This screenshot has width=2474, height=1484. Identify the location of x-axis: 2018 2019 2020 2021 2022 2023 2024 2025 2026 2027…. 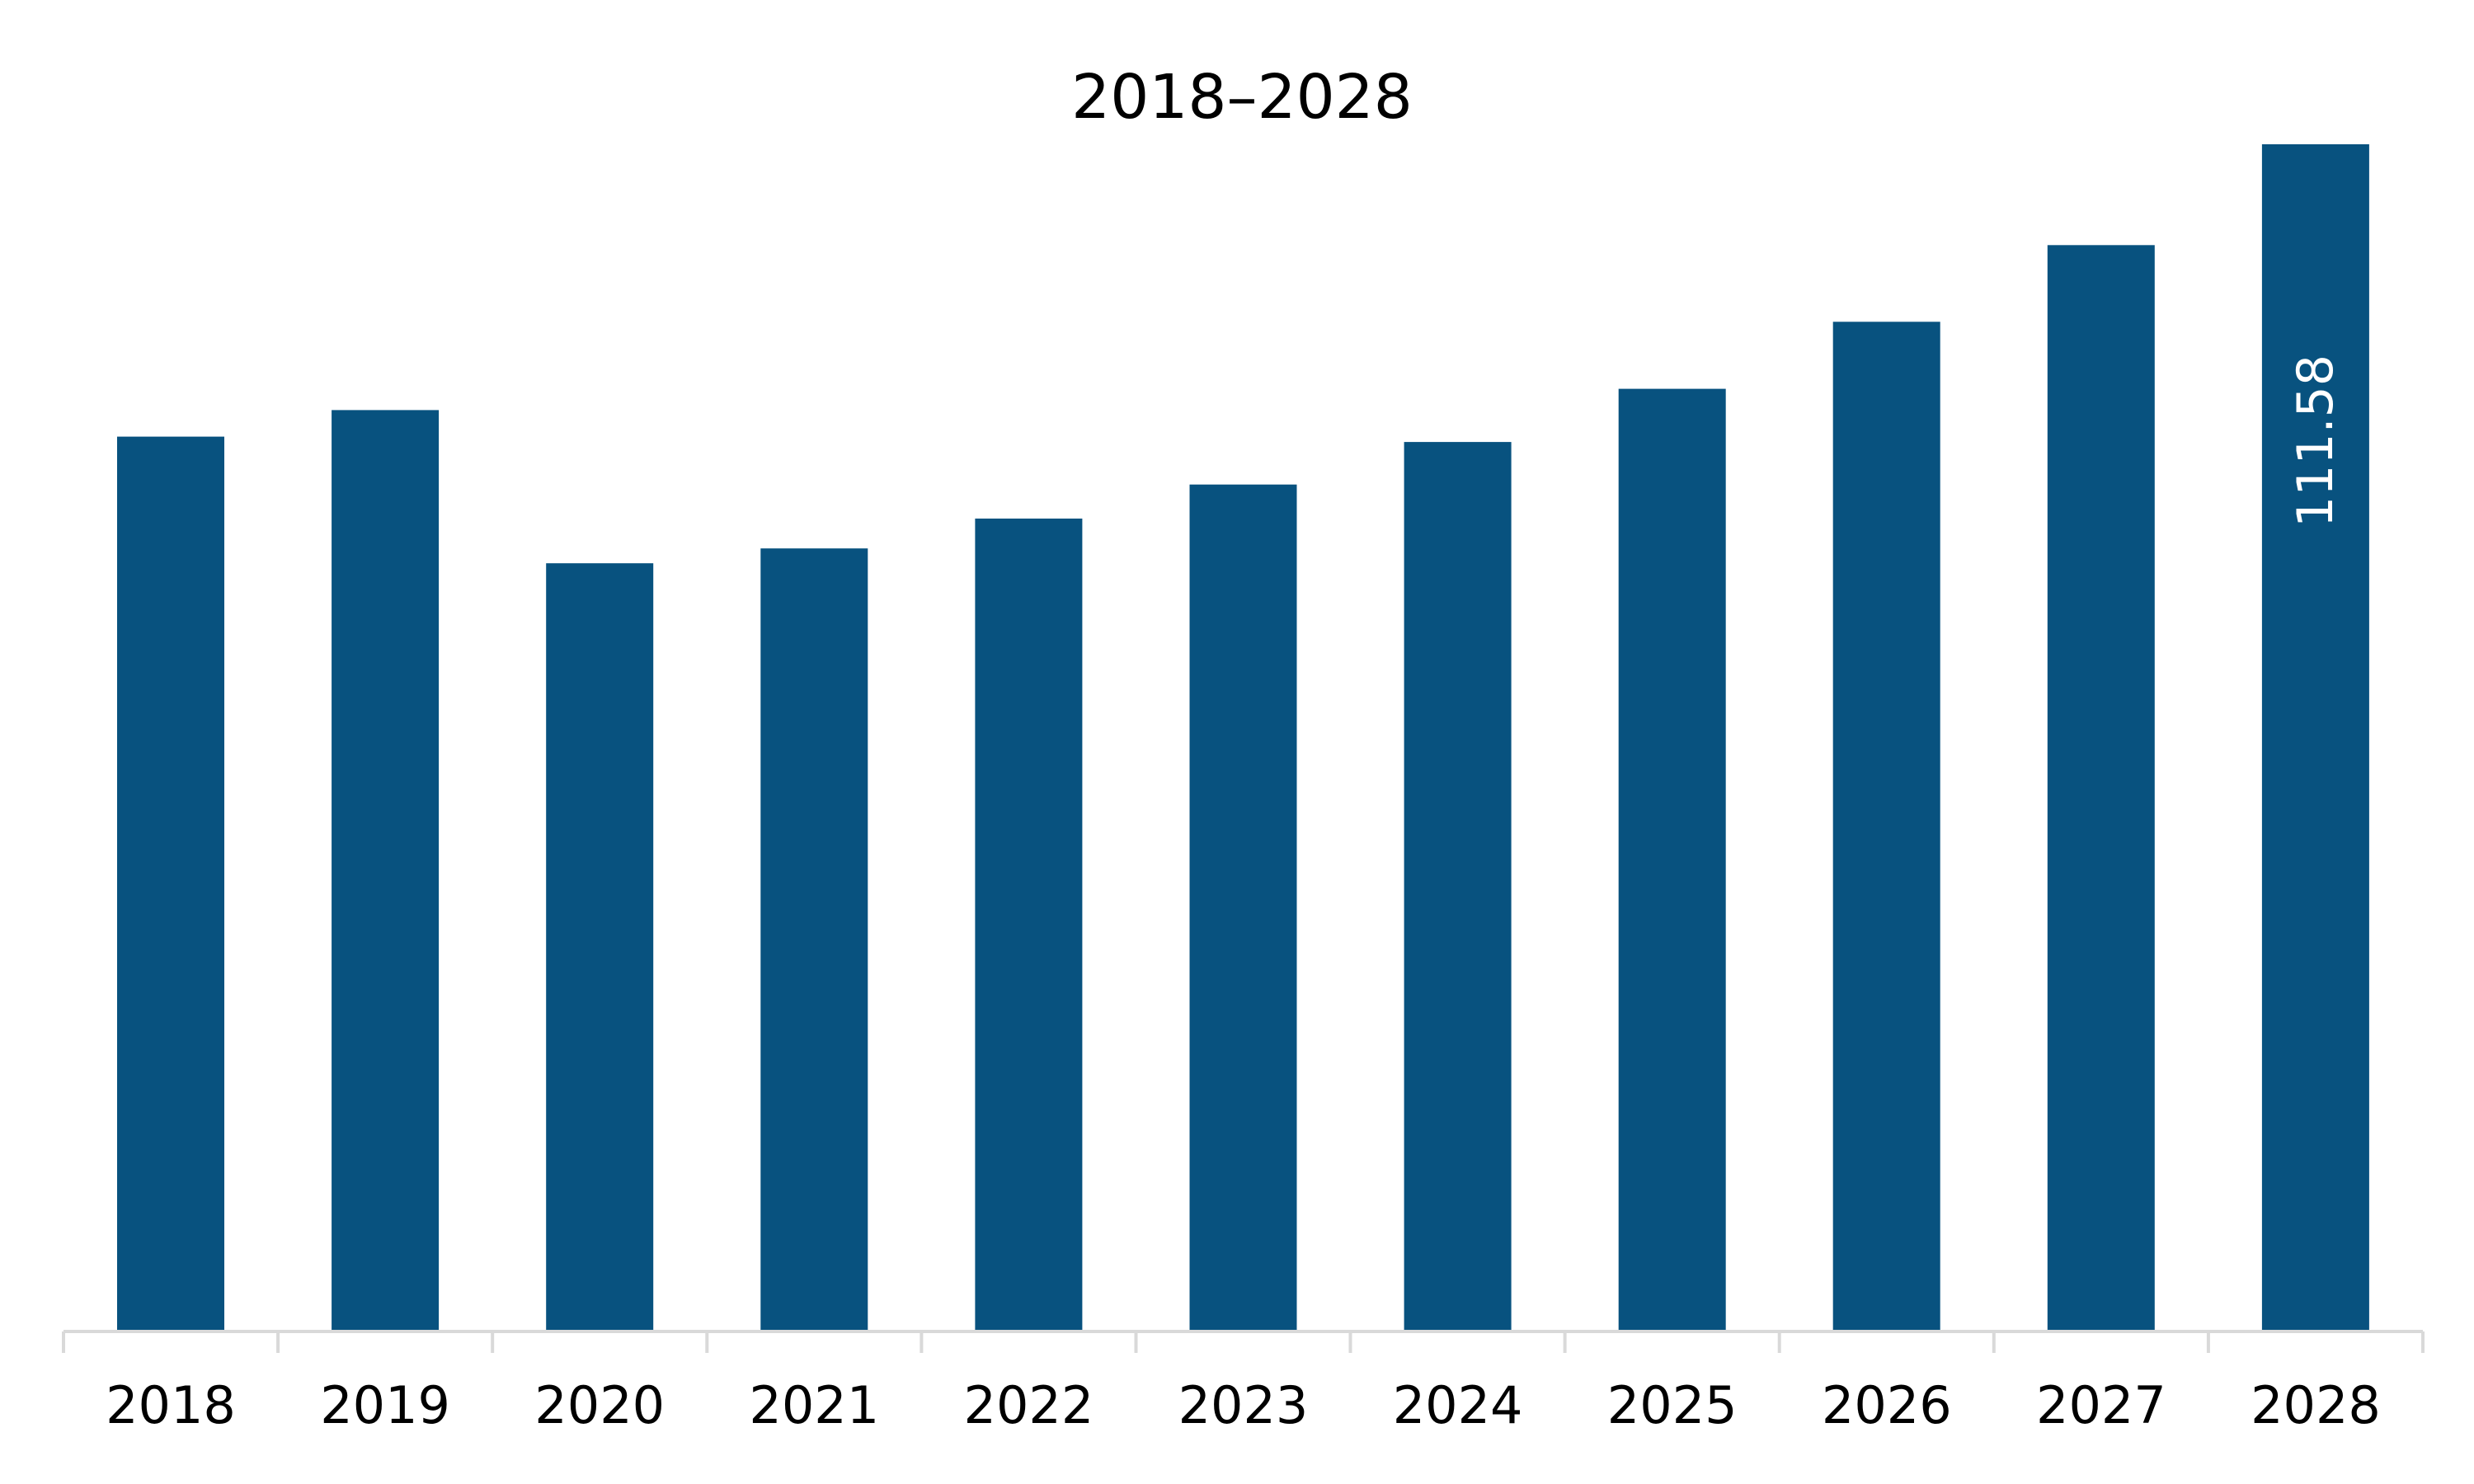
(1243, 1382).